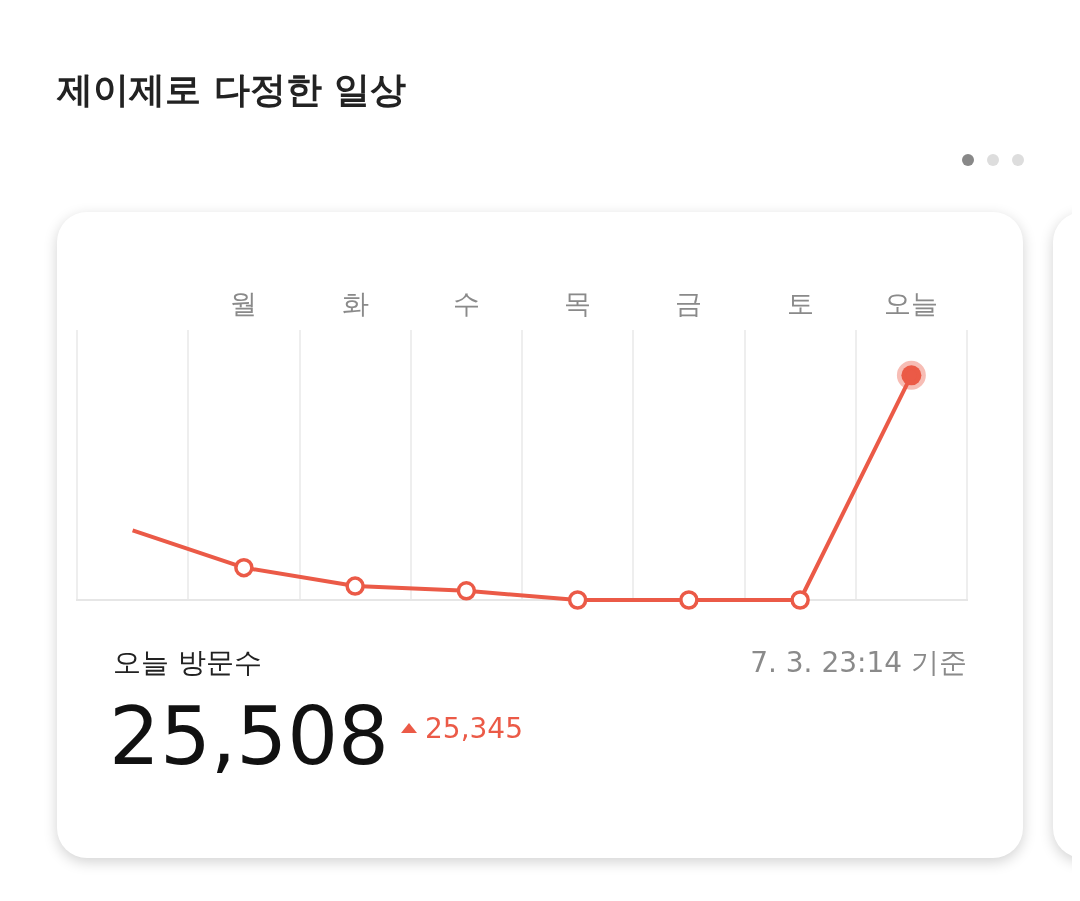 This screenshot has width=1080, height=901. Describe the element at coordinates (249, 736) in the screenshot. I see `text: 25,508` at that location.